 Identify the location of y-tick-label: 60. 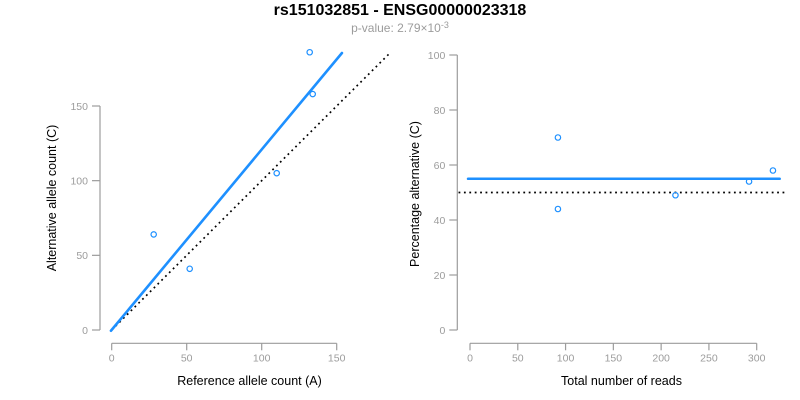
(440, 166).